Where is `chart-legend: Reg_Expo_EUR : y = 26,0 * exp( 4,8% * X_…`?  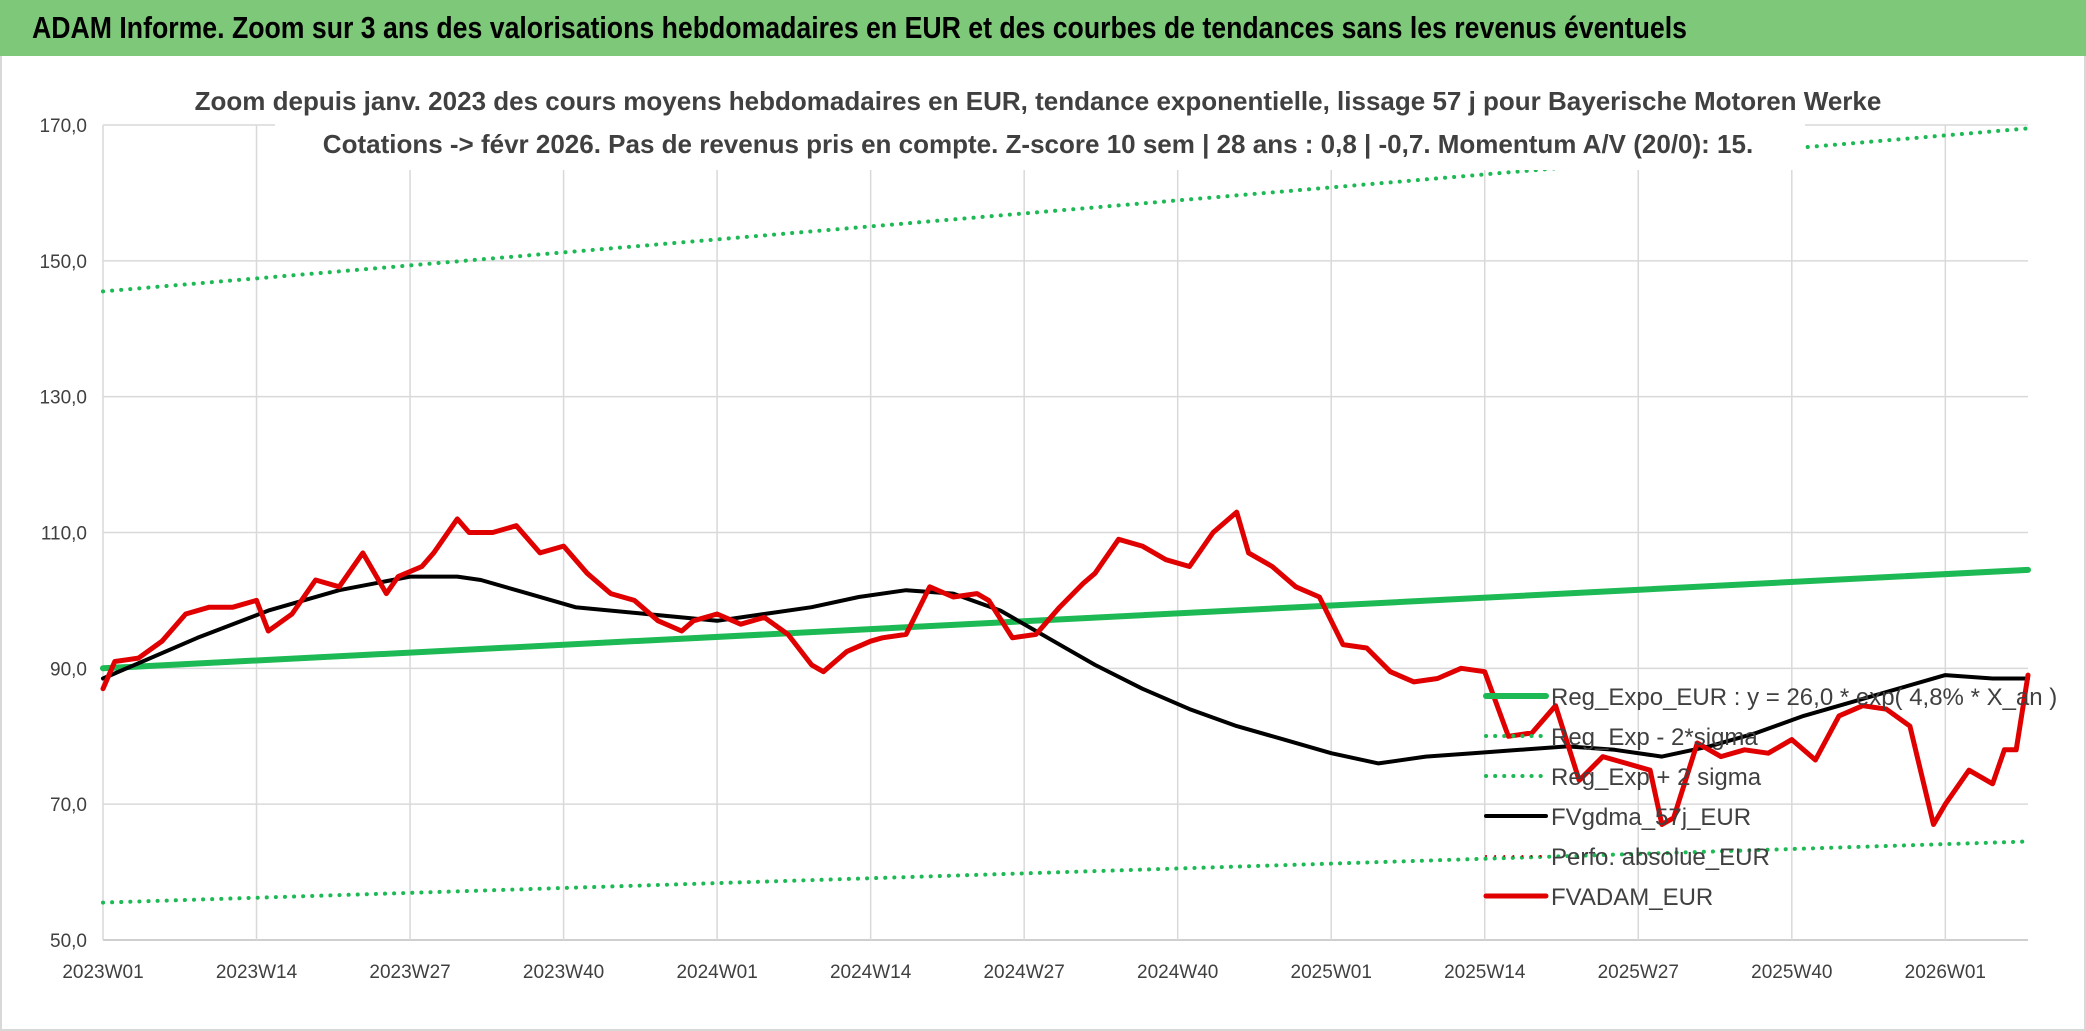 chart-legend: Reg_Expo_EUR : y = 26,0 * exp( 4,8% * X_… is located at coordinates (1770, 797).